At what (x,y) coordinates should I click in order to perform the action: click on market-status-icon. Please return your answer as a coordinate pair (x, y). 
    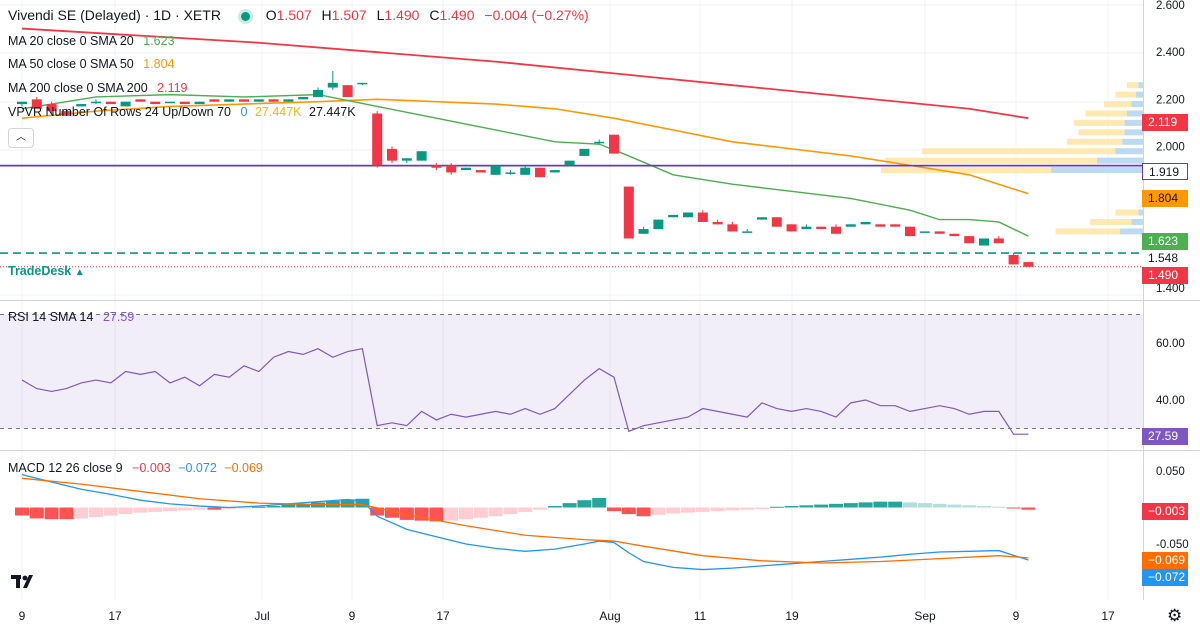
    Looking at the image, I should click on (245, 16).